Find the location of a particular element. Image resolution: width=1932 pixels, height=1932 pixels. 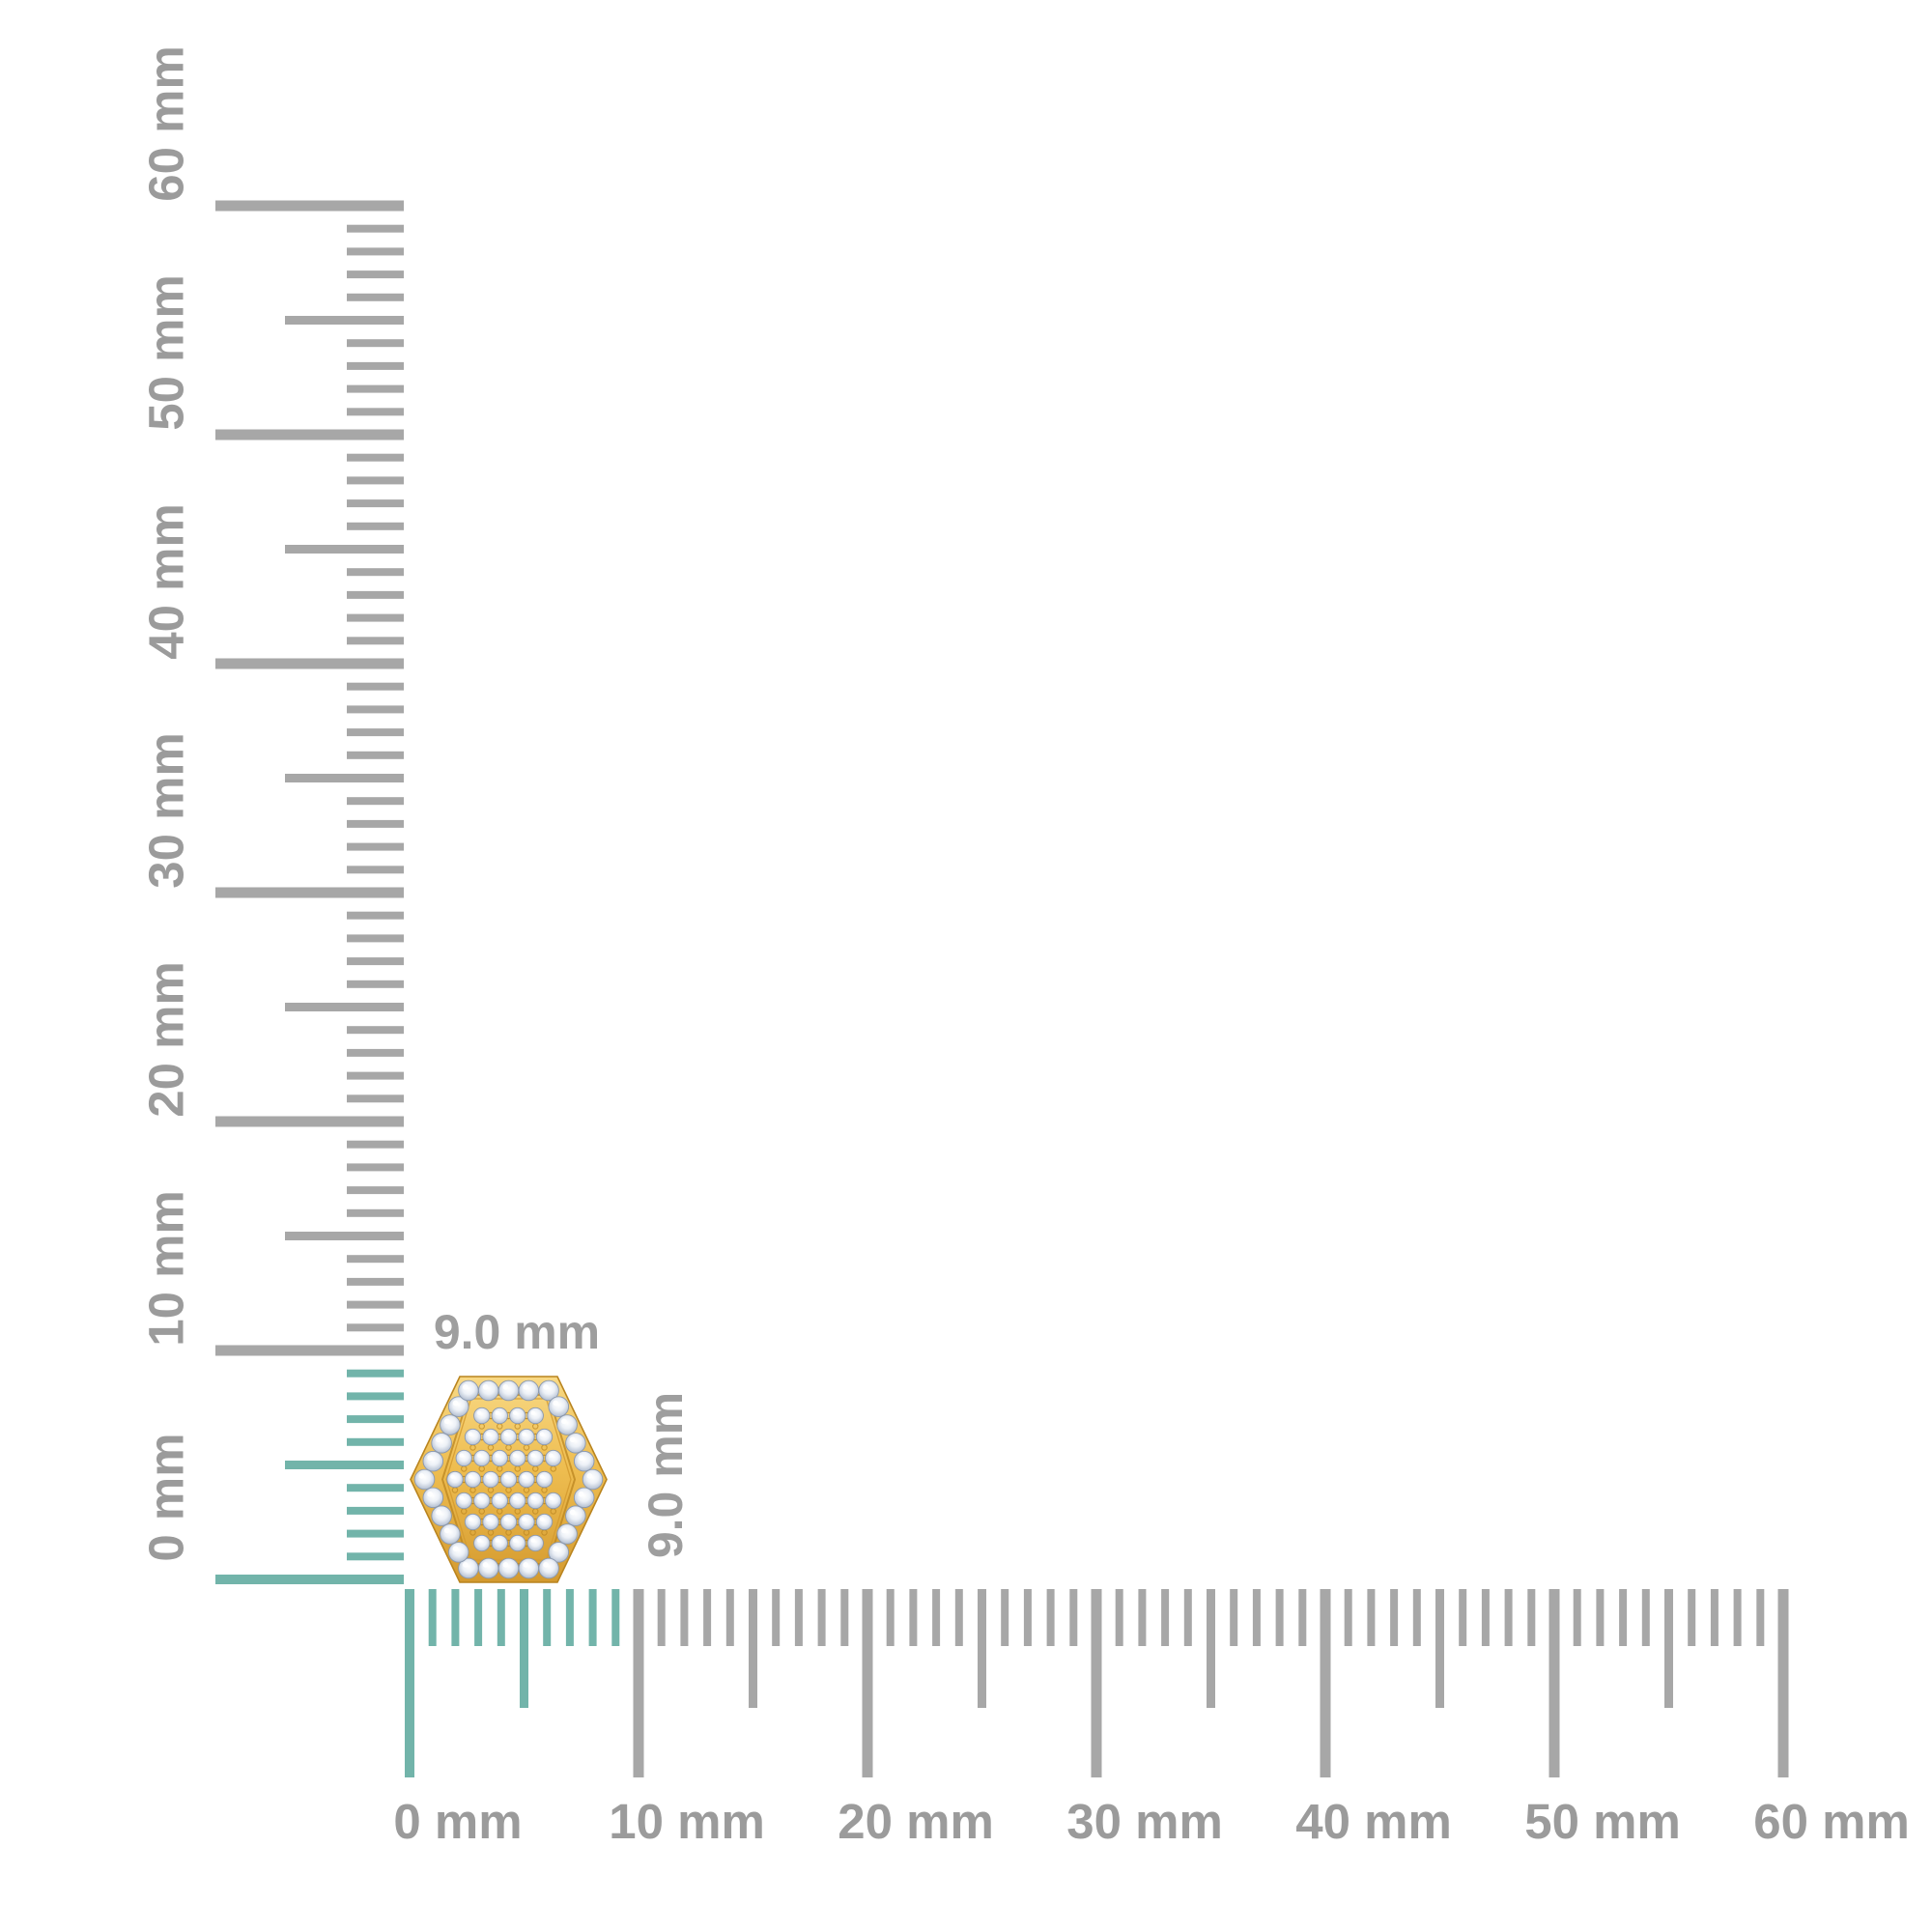

v-ruler-tick-48mm is located at coordinates (375, 480).